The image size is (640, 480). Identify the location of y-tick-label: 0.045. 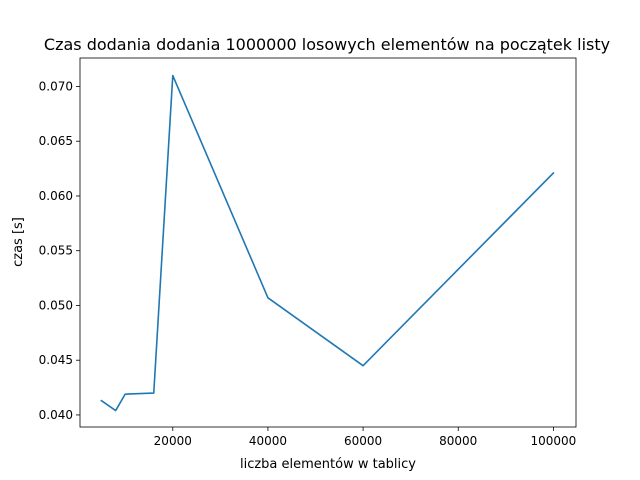
(56, 360).